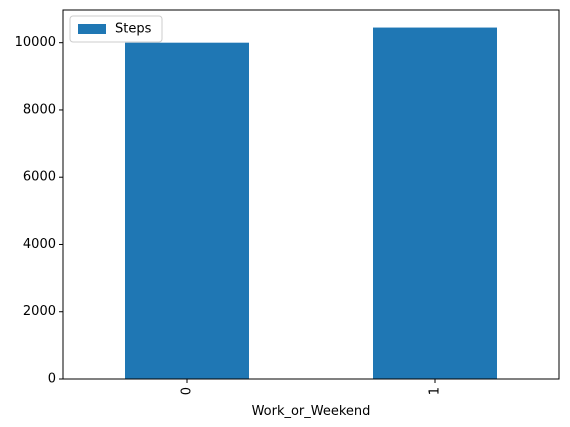 The image size is (570, 427). What do you see at coordinates (39, 311) in the screenshot?
I see `y-tick-label-2000: 2000` at bounding box center [39, 311].